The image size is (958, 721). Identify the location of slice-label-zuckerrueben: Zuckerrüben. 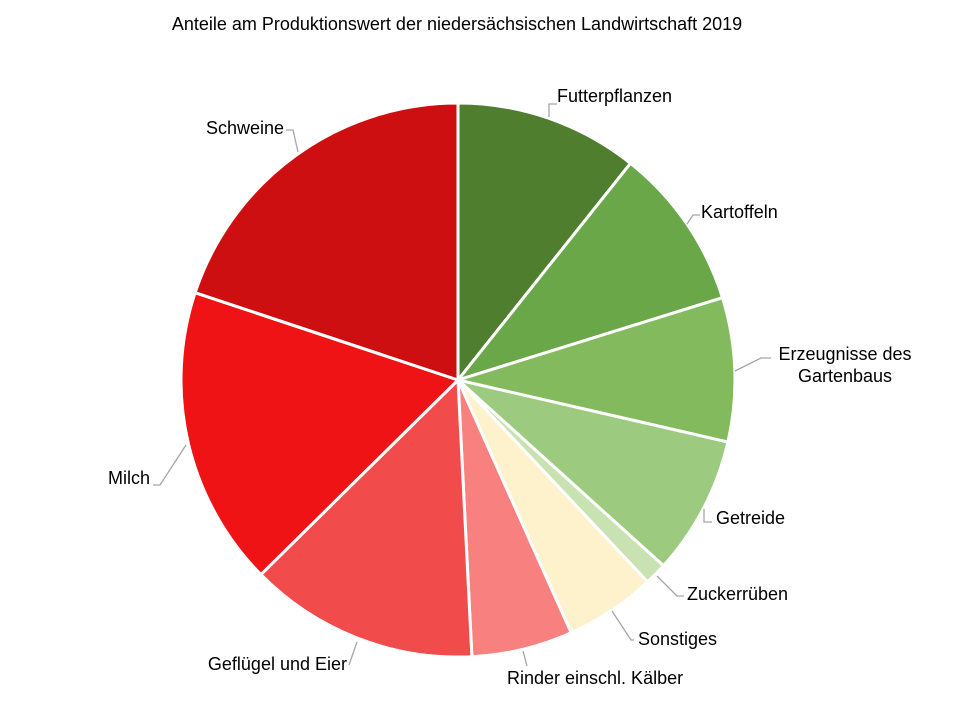
(737, 594).